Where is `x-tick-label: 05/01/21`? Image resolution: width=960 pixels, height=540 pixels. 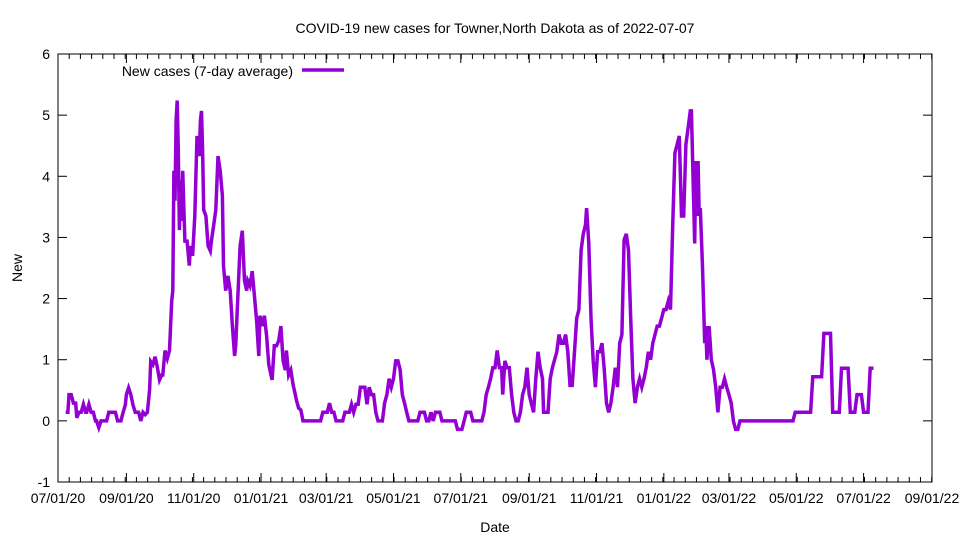 x-tick-label: 05/01/21 is located at coordinates (393, 498).